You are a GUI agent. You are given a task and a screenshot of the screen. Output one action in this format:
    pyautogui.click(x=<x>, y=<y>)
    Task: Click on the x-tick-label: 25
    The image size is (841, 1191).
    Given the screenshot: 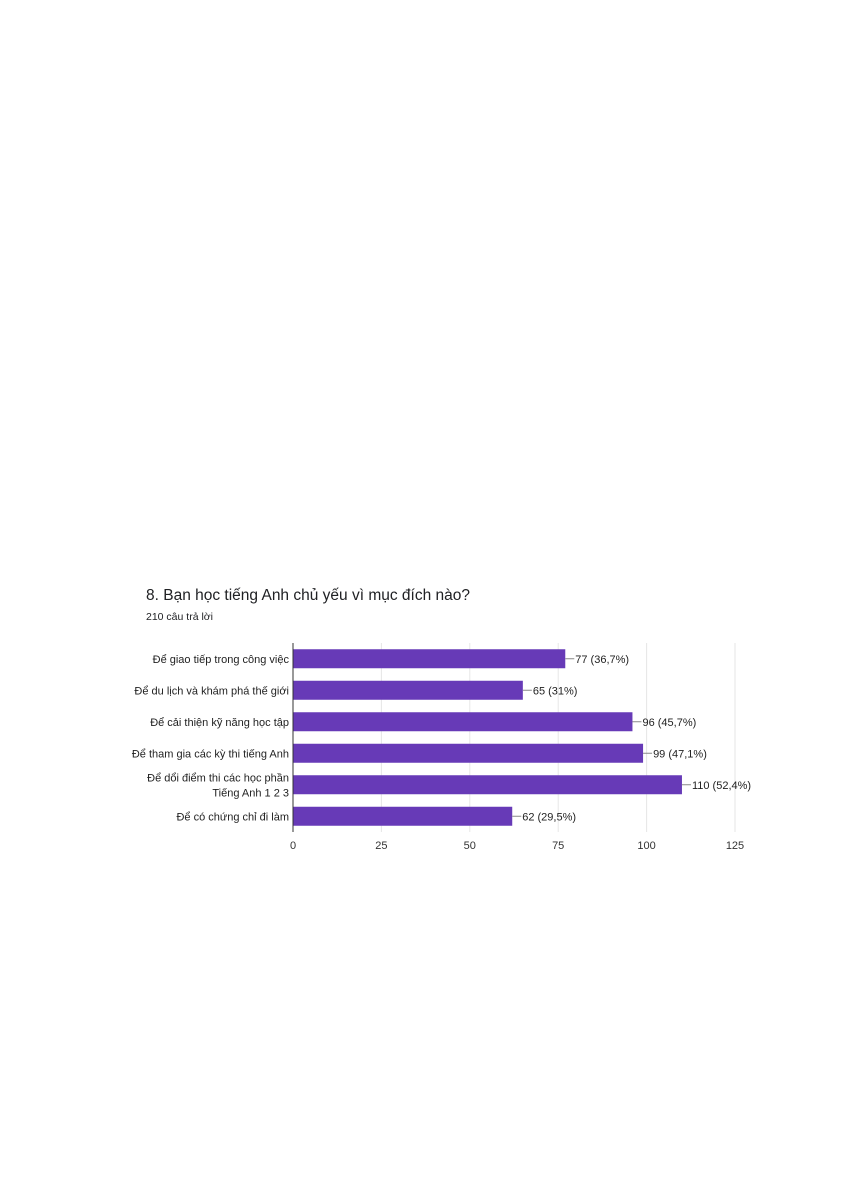 What is the action you would take?
    pyautogui.click(x=381, y=846)
    